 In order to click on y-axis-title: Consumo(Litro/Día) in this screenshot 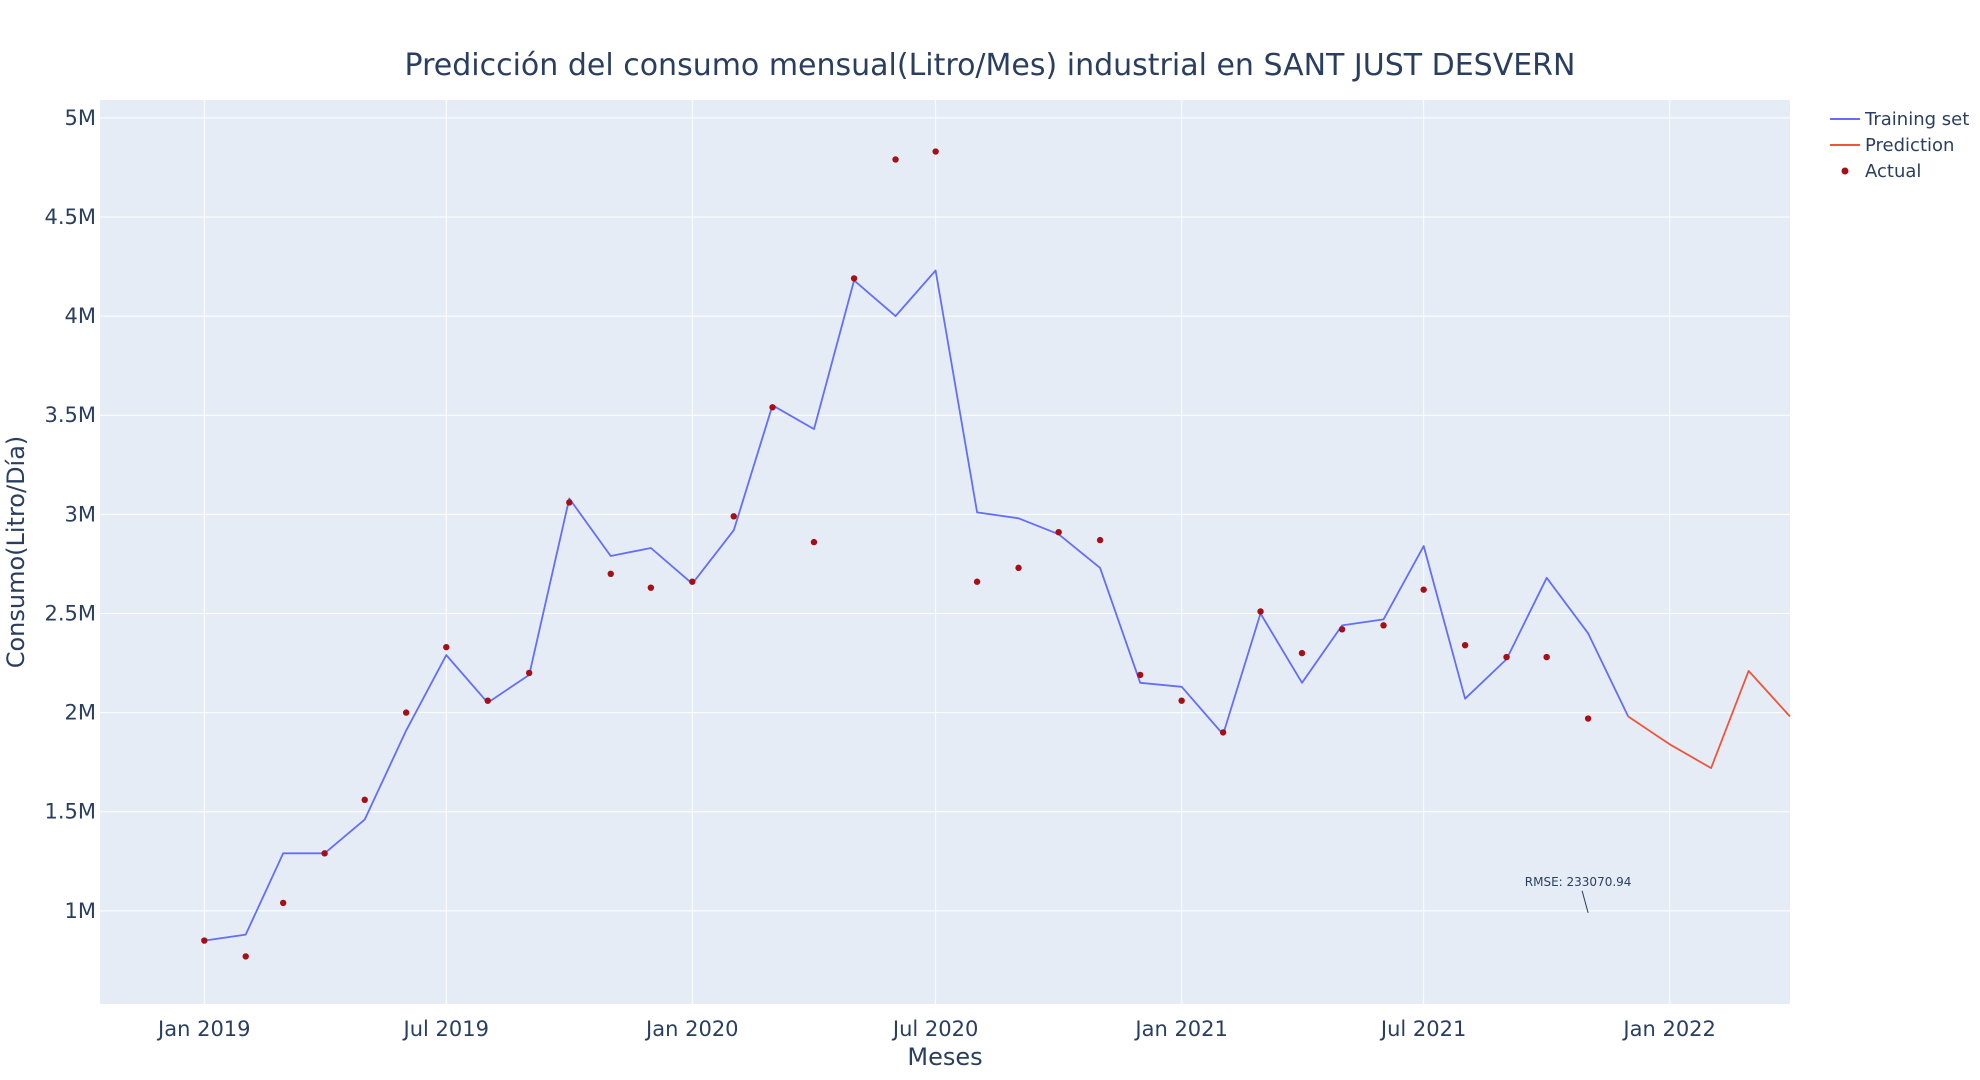, I will do `click(16, 552)`.